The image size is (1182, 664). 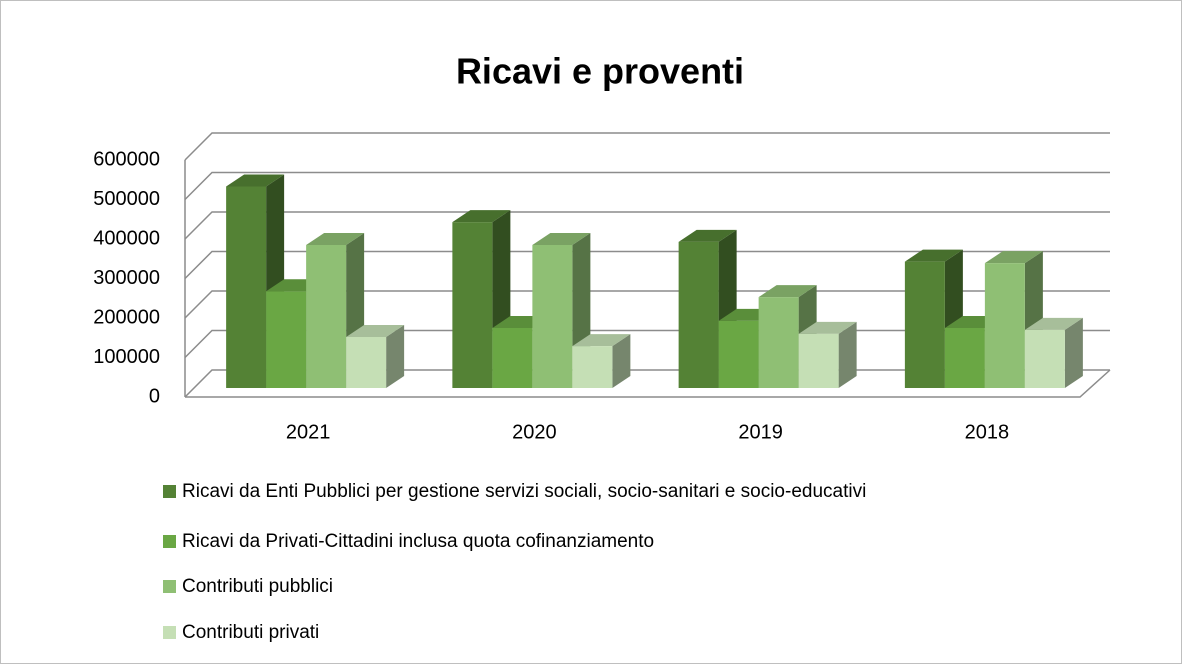 I want to click on x-tick-label: 2018, so click(x=987, y=432).